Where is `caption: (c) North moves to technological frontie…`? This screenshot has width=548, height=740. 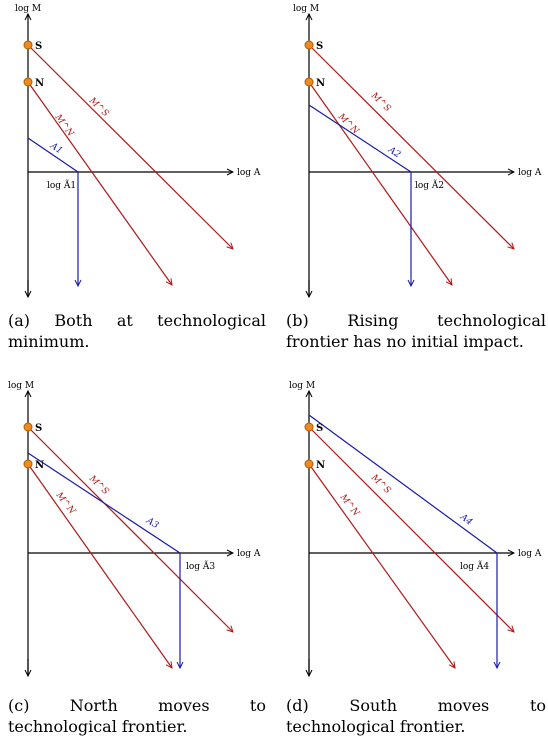
caption: (c) North moves to technological frontie… is located at coordinates (137, 716).